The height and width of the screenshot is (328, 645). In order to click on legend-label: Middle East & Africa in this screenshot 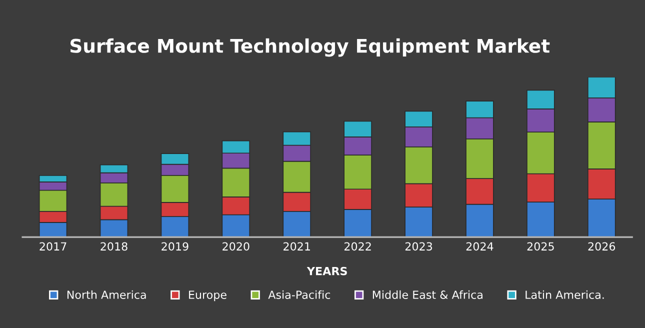, I will do `click(427, 294)`.